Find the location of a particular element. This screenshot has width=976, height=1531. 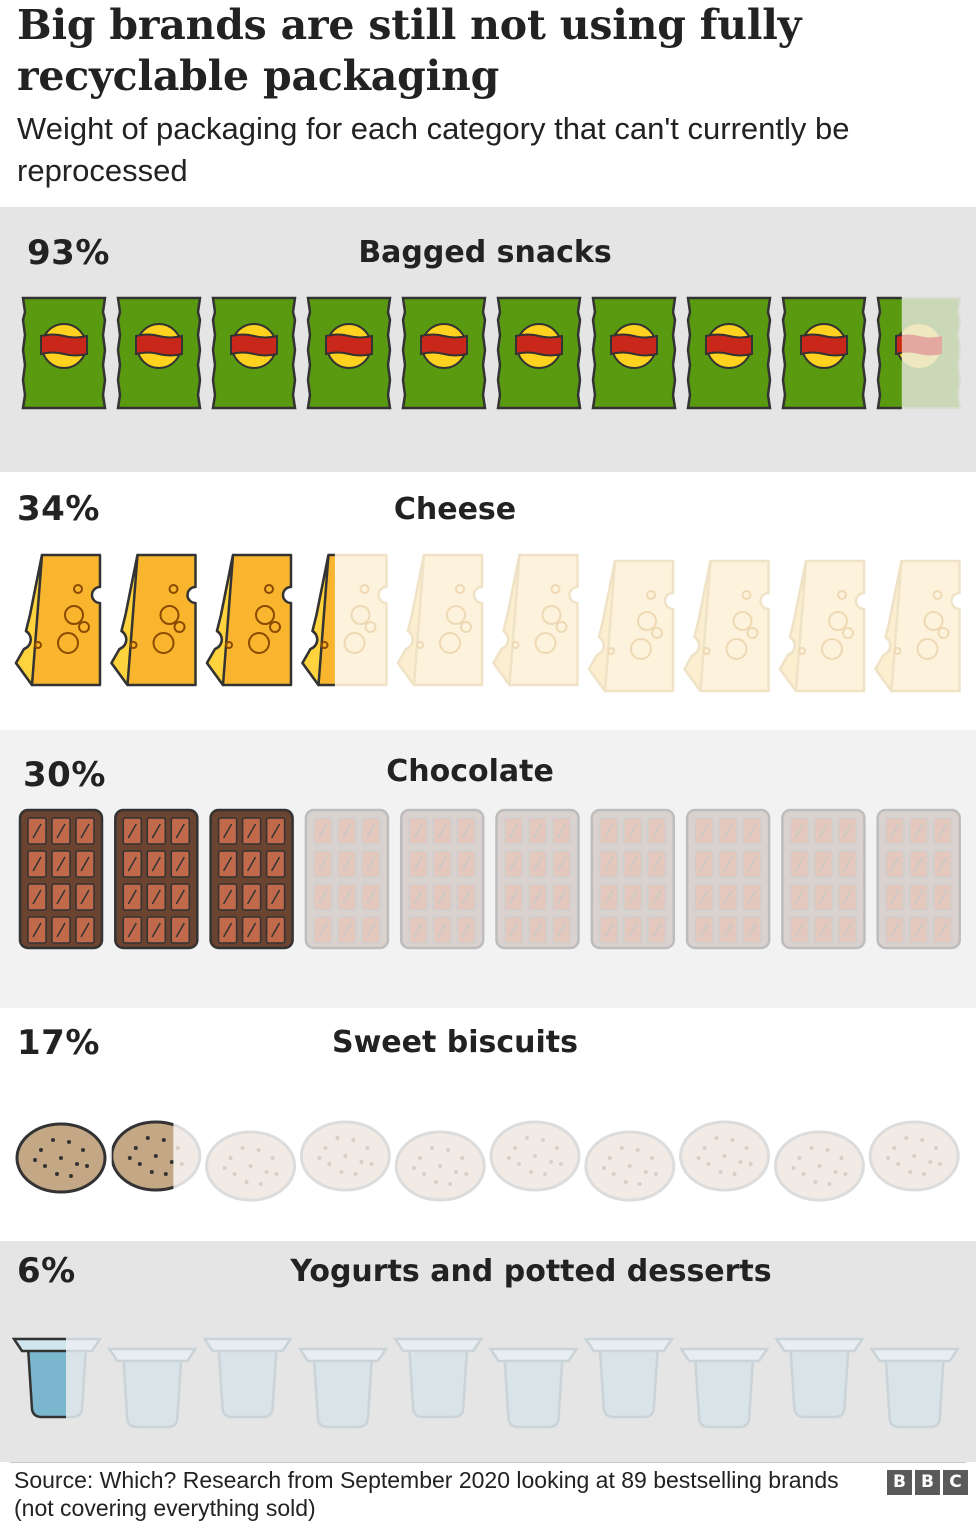

category-label-yogurts: Yogurts and potted desserts is located at coordinates (531, 1271).